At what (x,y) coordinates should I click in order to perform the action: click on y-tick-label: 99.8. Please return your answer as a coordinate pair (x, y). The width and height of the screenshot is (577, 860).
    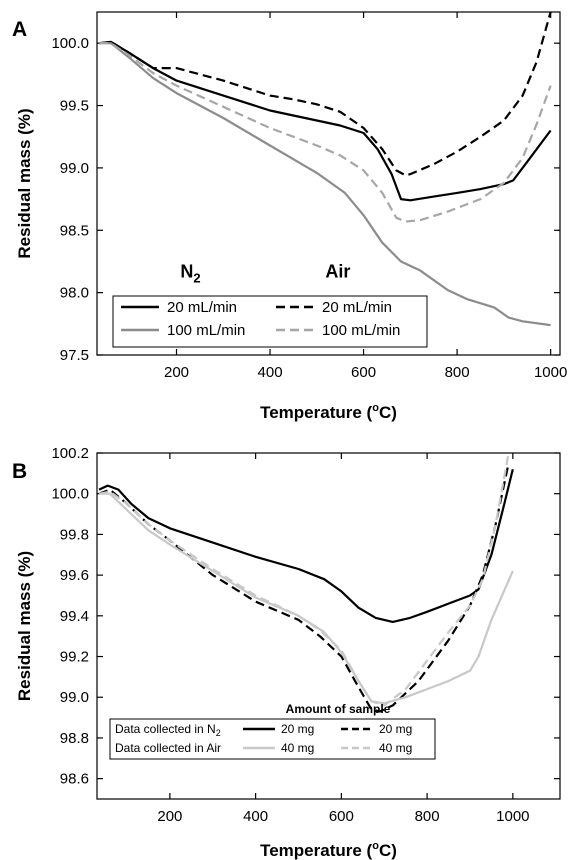
    Looking at the image, I should click on (74, 534).